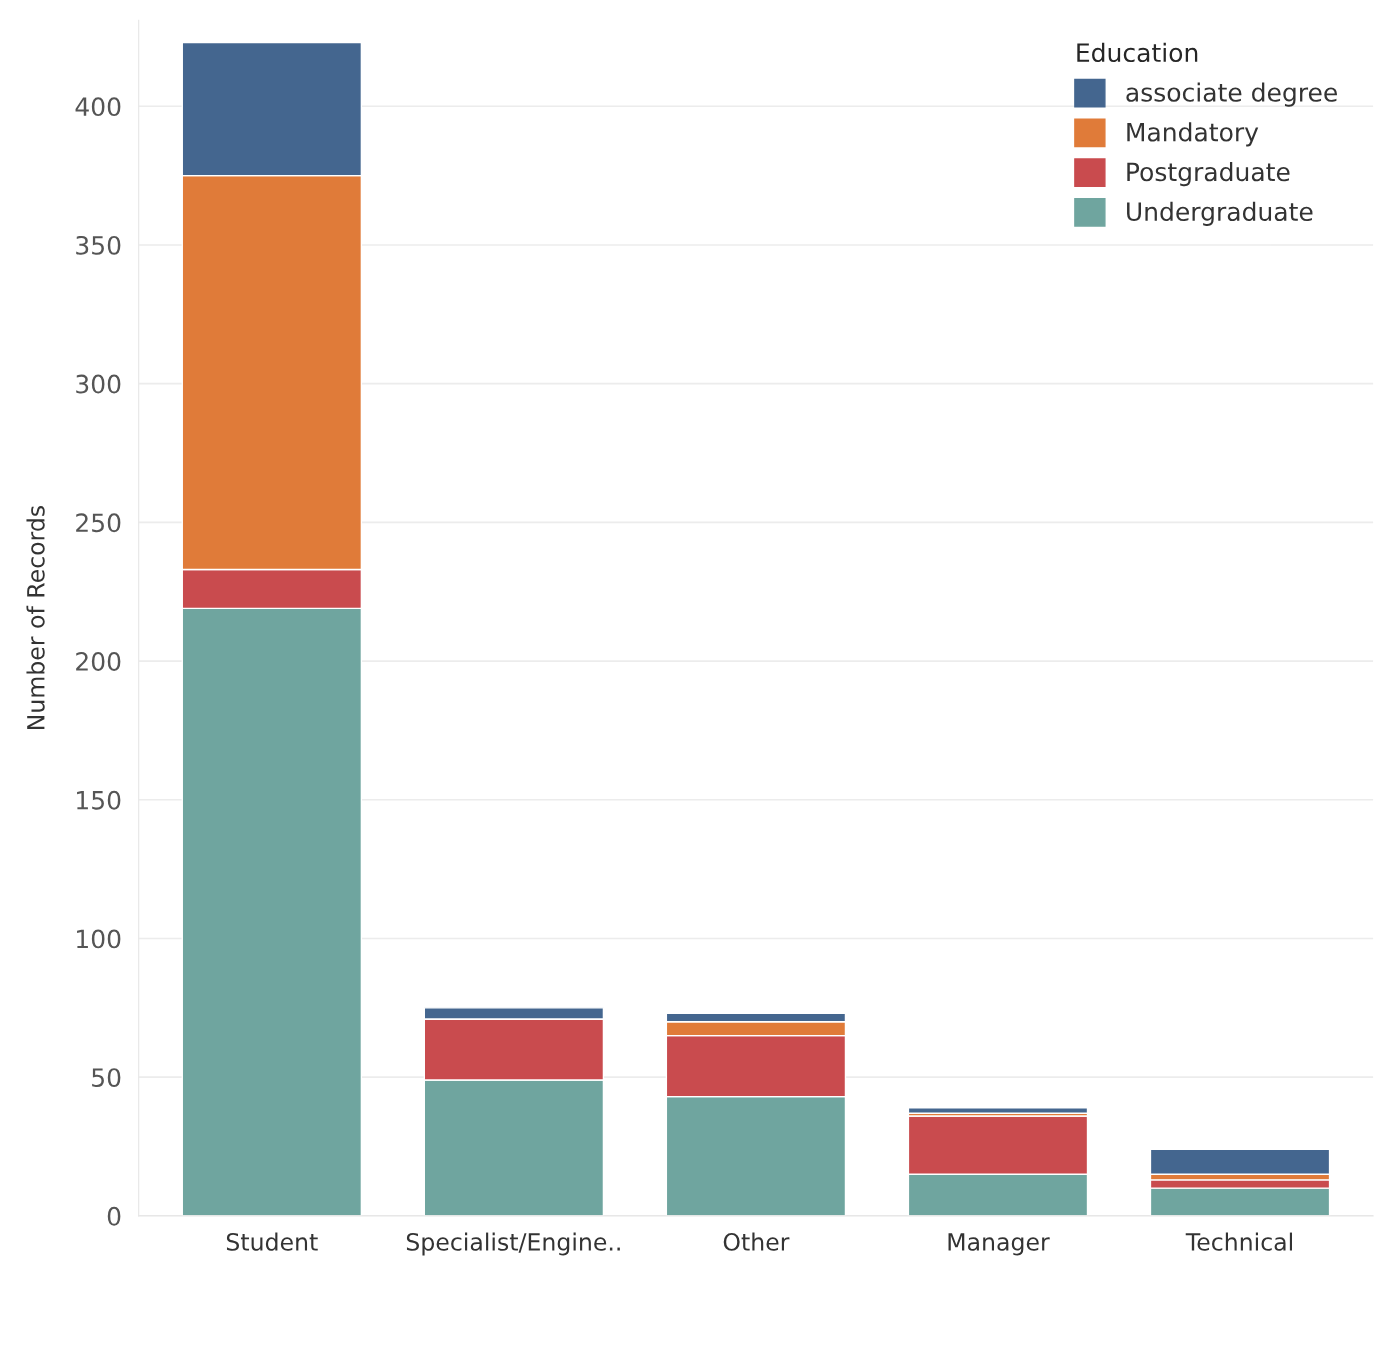 This screenshot has height=1351, width=1387. Describe the element at coordinates (35, 617) in the screenshot. I see `y-axis-title: Number of Records` at that location.